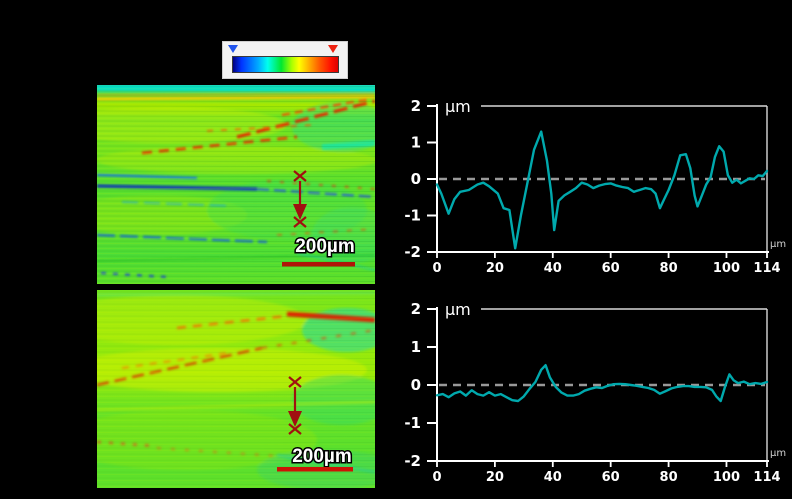  I want to click on surface-map-top-image: 200µm, so click(236, 184).